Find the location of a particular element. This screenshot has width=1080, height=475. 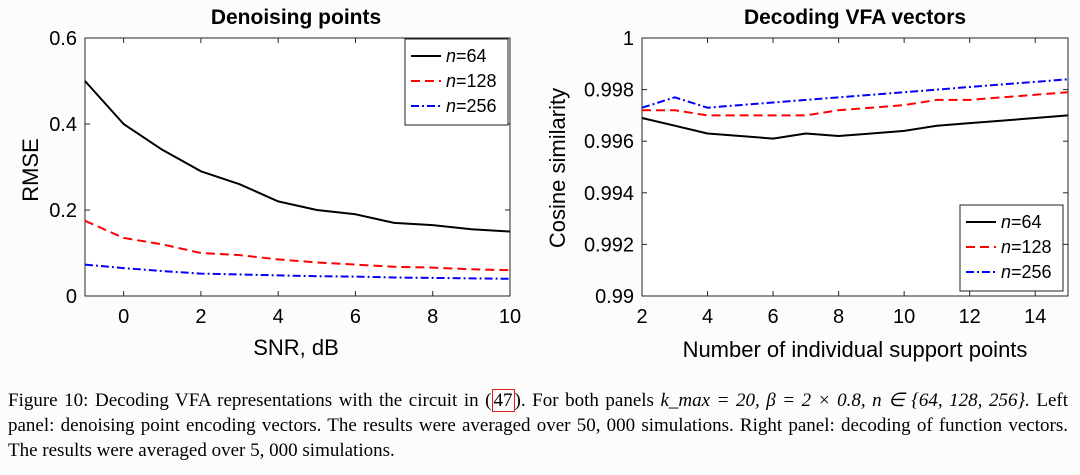

left-y-tick-label: 0.6 is located at coordinates (63, 39).